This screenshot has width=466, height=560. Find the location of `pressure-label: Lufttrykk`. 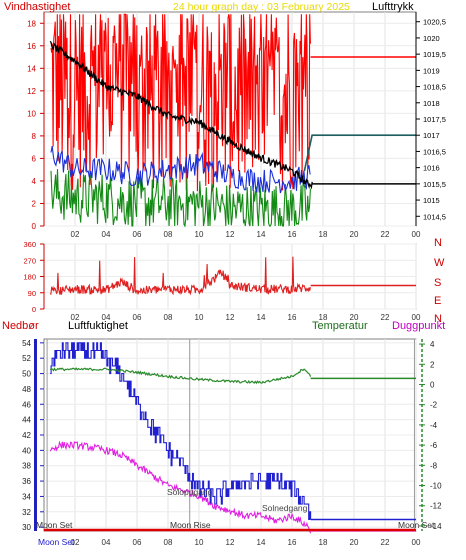

pressure-label: Lufttrykk is located at coordinates (393, 7).